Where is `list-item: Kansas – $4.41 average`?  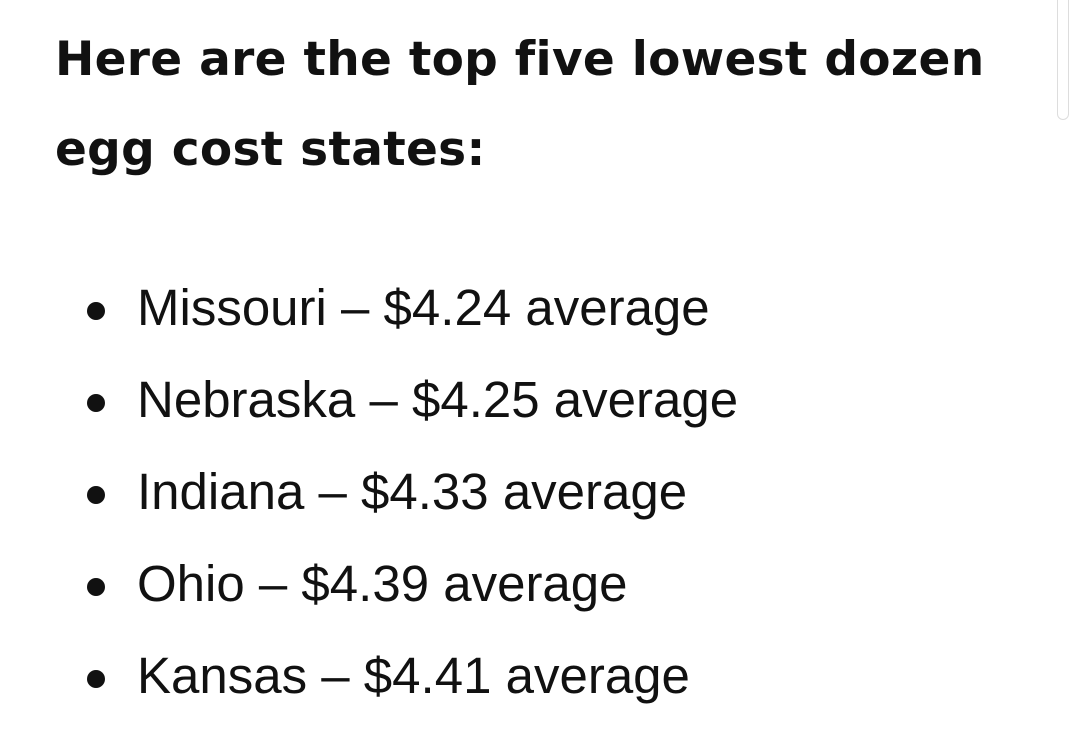
list-item: Kansas – $4.41 average is located at coordinates (412, 676).